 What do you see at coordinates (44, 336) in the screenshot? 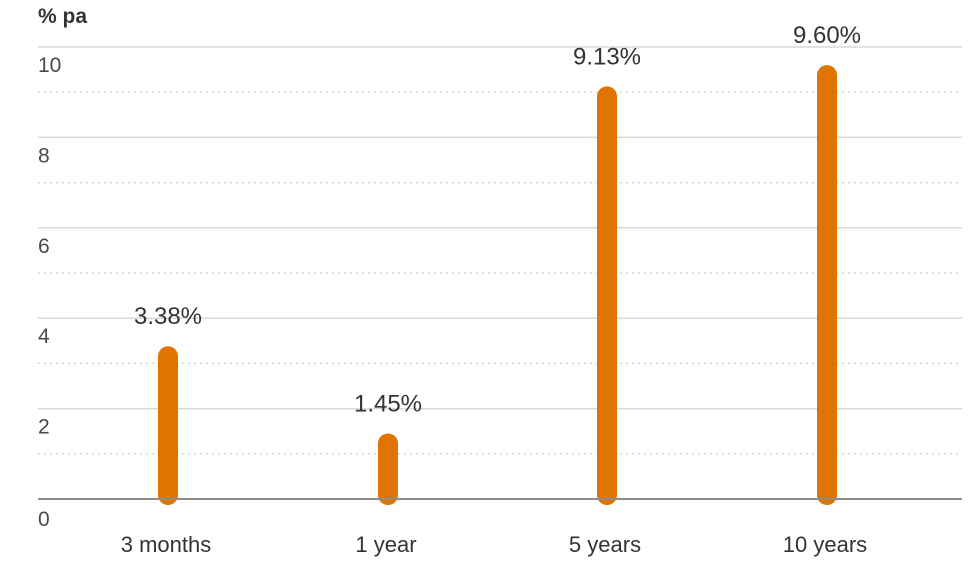
I see `y-tick-label: 4` at bounding box center [44, 336].